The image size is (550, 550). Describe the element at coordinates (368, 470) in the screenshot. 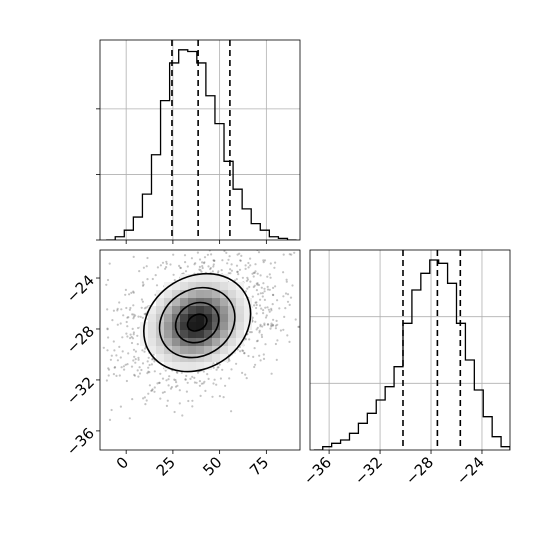

I see `hist-y-xtick-label-1: −32` at that location.